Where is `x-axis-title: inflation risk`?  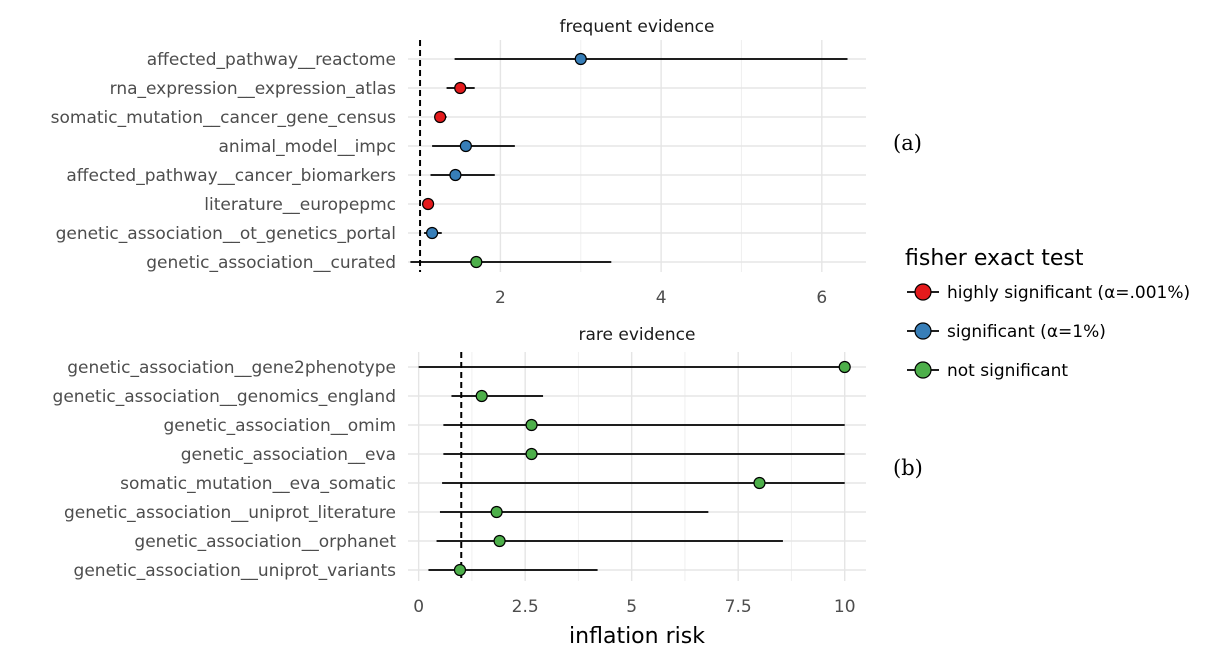
x-axis-title: inflation risk is located at coordinates (637, 636).